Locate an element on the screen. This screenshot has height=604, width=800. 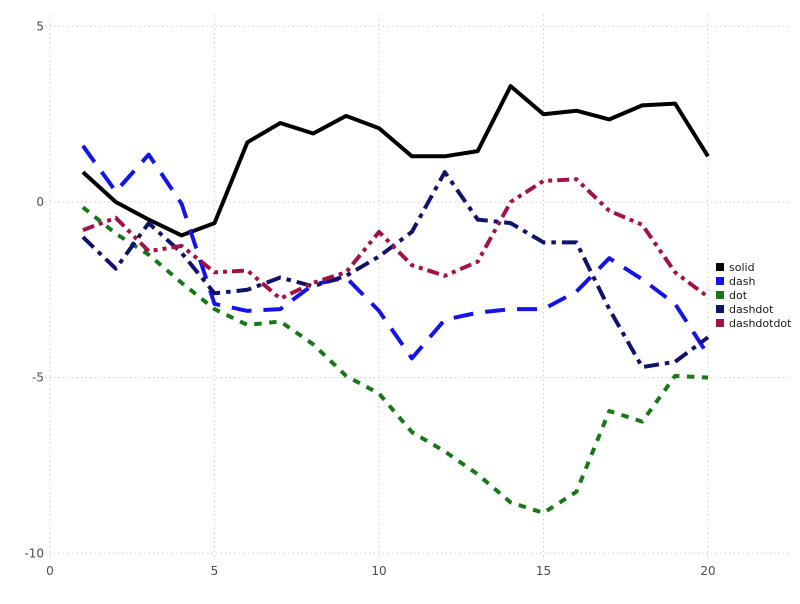
legend-label-dash: dash is located at coordinates (742, 281).